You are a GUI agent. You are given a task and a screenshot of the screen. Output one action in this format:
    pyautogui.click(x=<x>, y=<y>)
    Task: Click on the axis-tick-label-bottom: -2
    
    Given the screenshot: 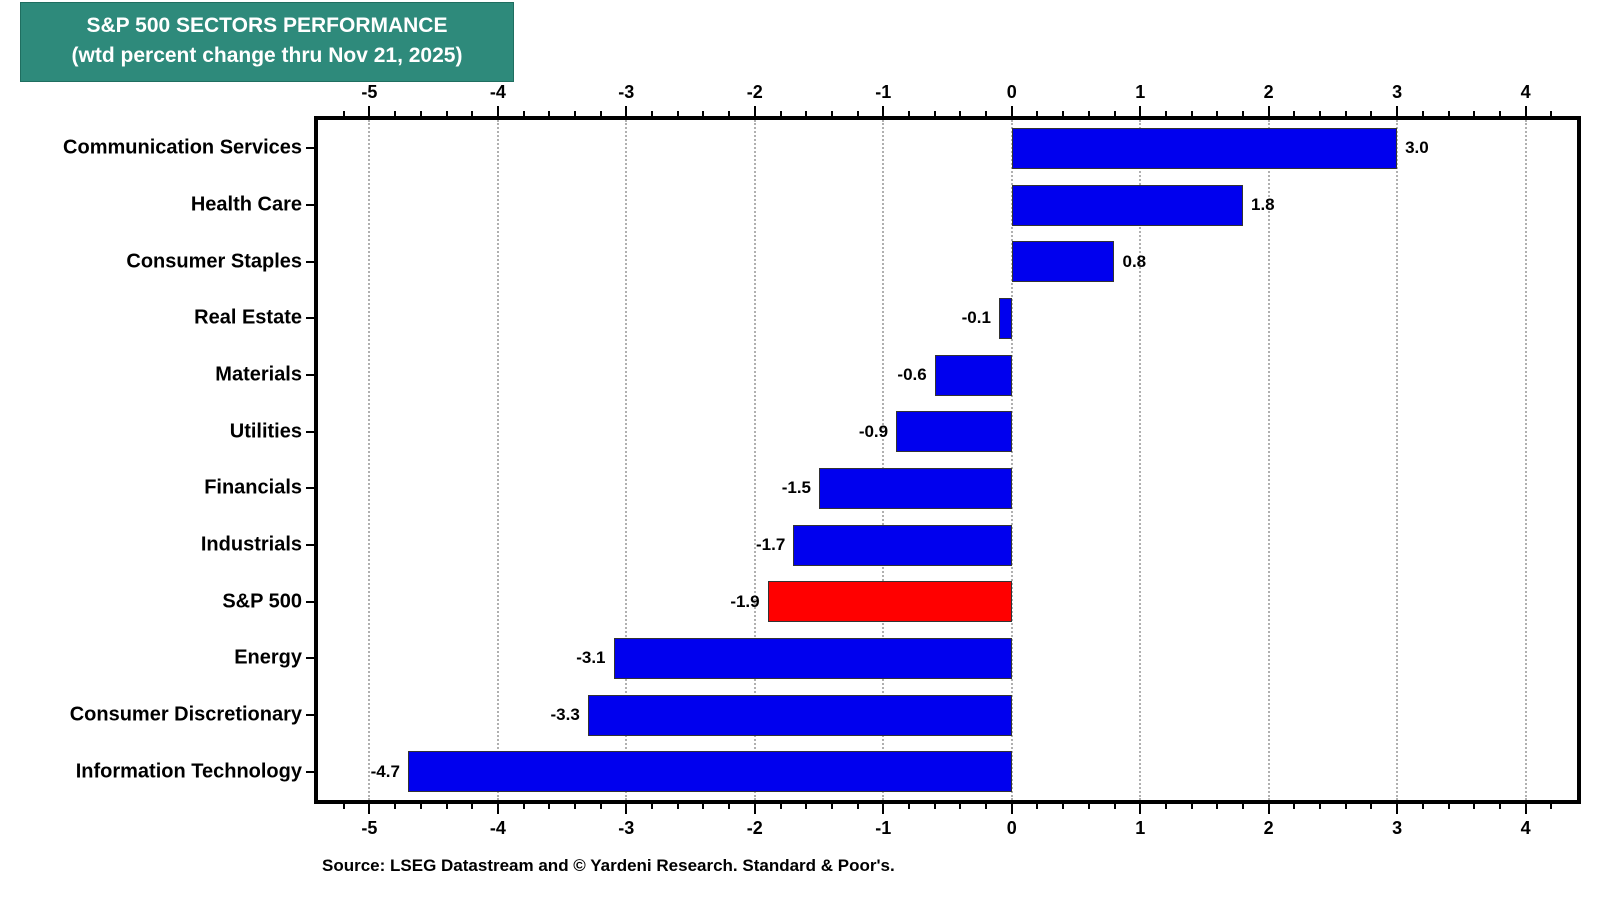 What is the action you would take?
    pyautogui.click(x=754, y=828)
    